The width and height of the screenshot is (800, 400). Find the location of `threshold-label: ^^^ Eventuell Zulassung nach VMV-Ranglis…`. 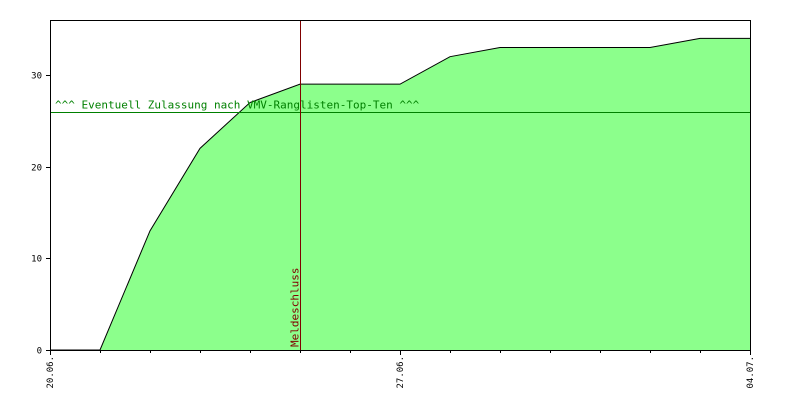

threshold-label: ^^^ Eventuell Zulassung nach VMV-Ranglis… is located at coordinates (237, 105).